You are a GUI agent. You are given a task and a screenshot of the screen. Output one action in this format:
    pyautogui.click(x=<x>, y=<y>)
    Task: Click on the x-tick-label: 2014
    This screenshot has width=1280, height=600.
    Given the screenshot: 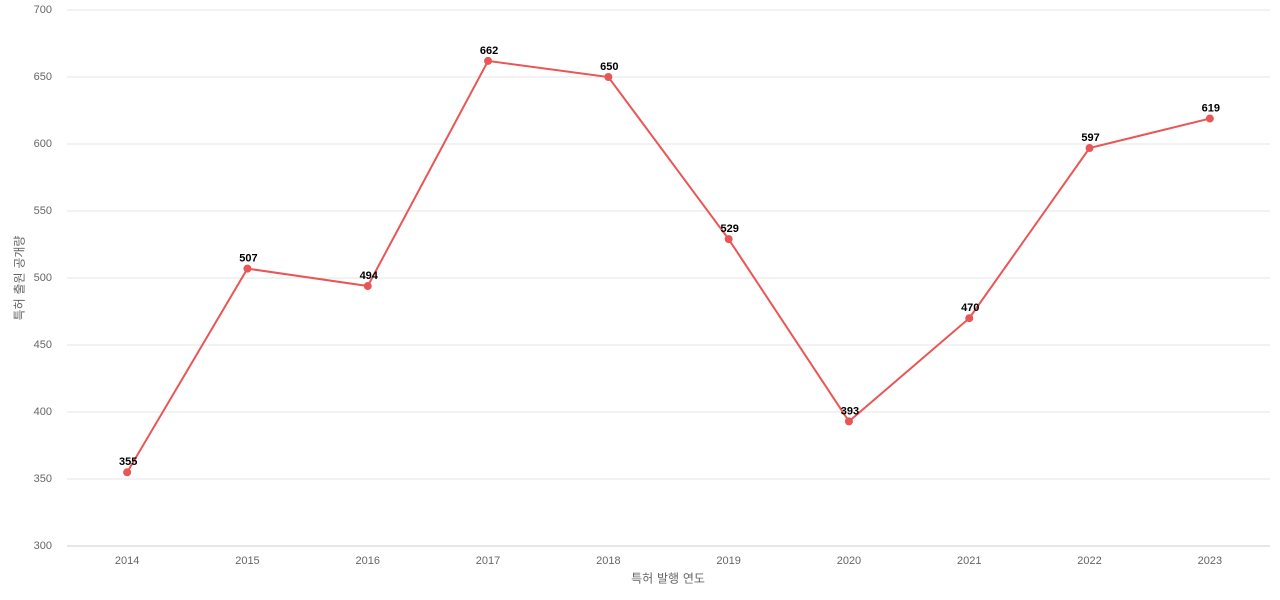 What is the action you would take?
    pyautogui.click(x=127, y=561)
    